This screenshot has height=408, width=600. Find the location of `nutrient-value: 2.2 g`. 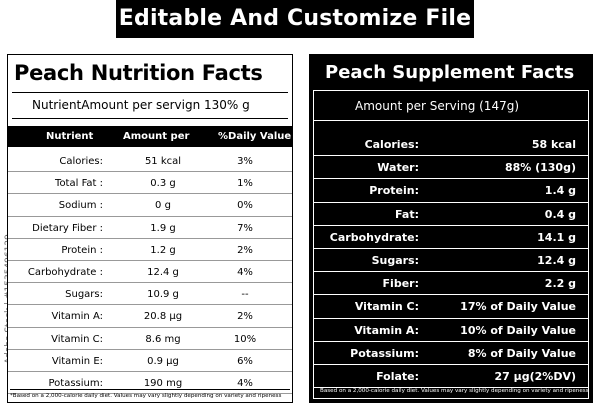

nutrient-value: 2.2 g is located at coordinates (560, 284).